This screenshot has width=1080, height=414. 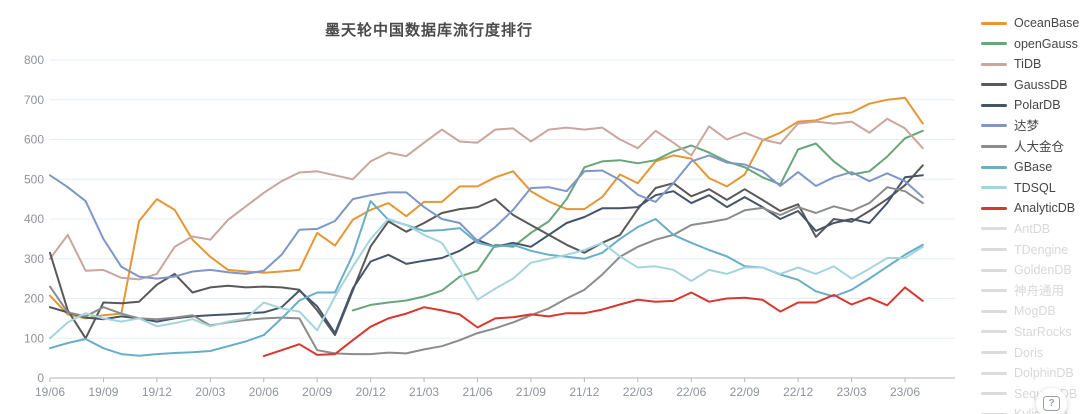 I want to click on x-axis-label: 20/09, so click(x=317, y=392).